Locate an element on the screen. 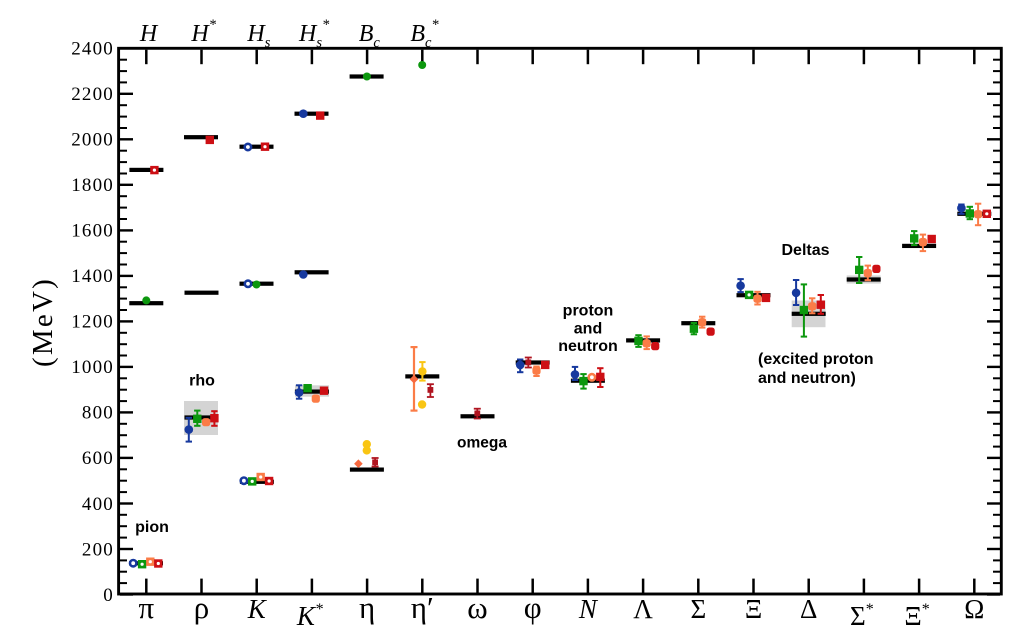 This screenshot has height=631, width=1024. svg-text: N is located at coordinates (588, 609).